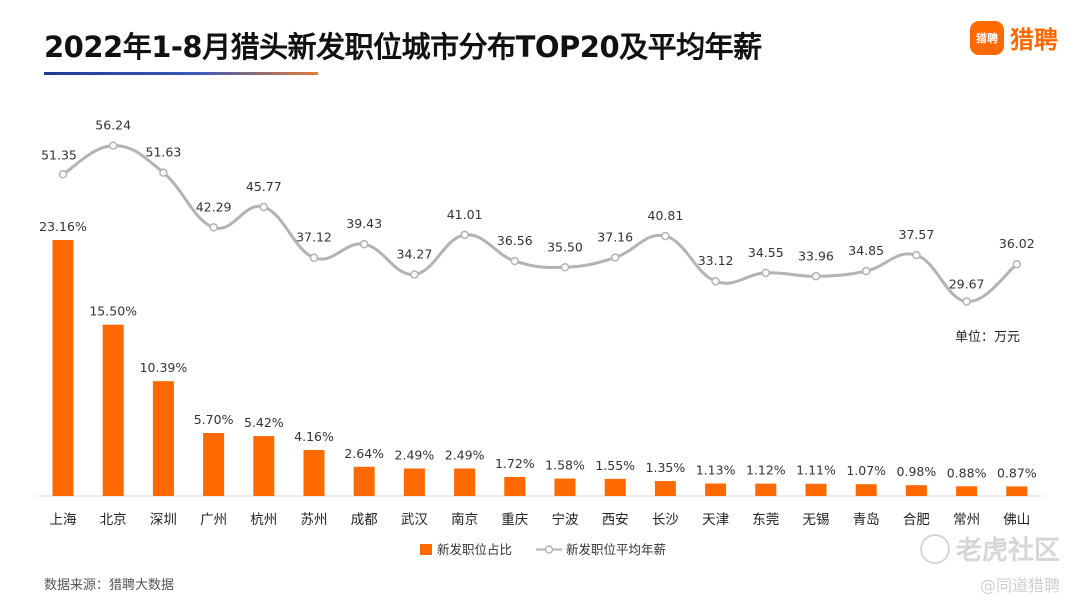  What do you see at coordinates (403, 47) in the screenshot?
I see `chart-title: 2022年1-8月猎头新发职位城市分布TOP20及平均年薪` at bounding box center [403, 47].